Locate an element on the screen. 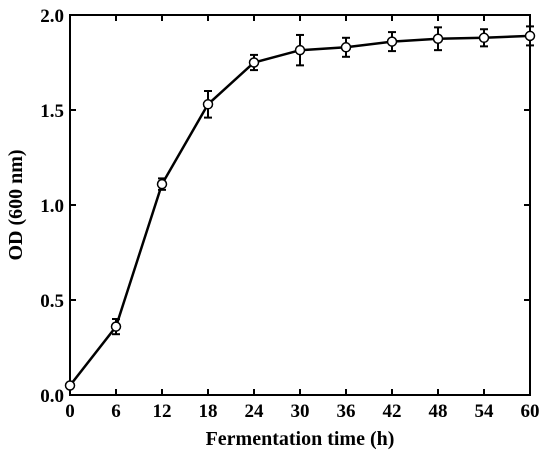  y-tick-label: 0.0 is located at coordinates (52, 396).